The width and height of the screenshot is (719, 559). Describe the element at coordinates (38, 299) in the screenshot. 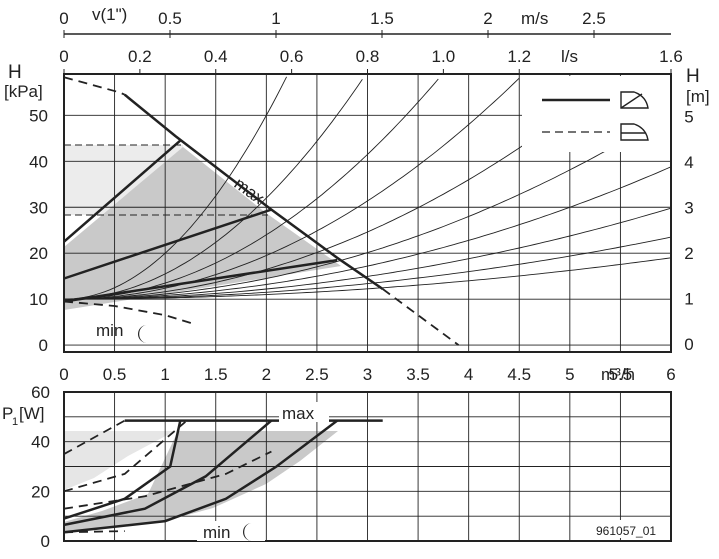

I see `y-left-tick-label: 10` at that location.